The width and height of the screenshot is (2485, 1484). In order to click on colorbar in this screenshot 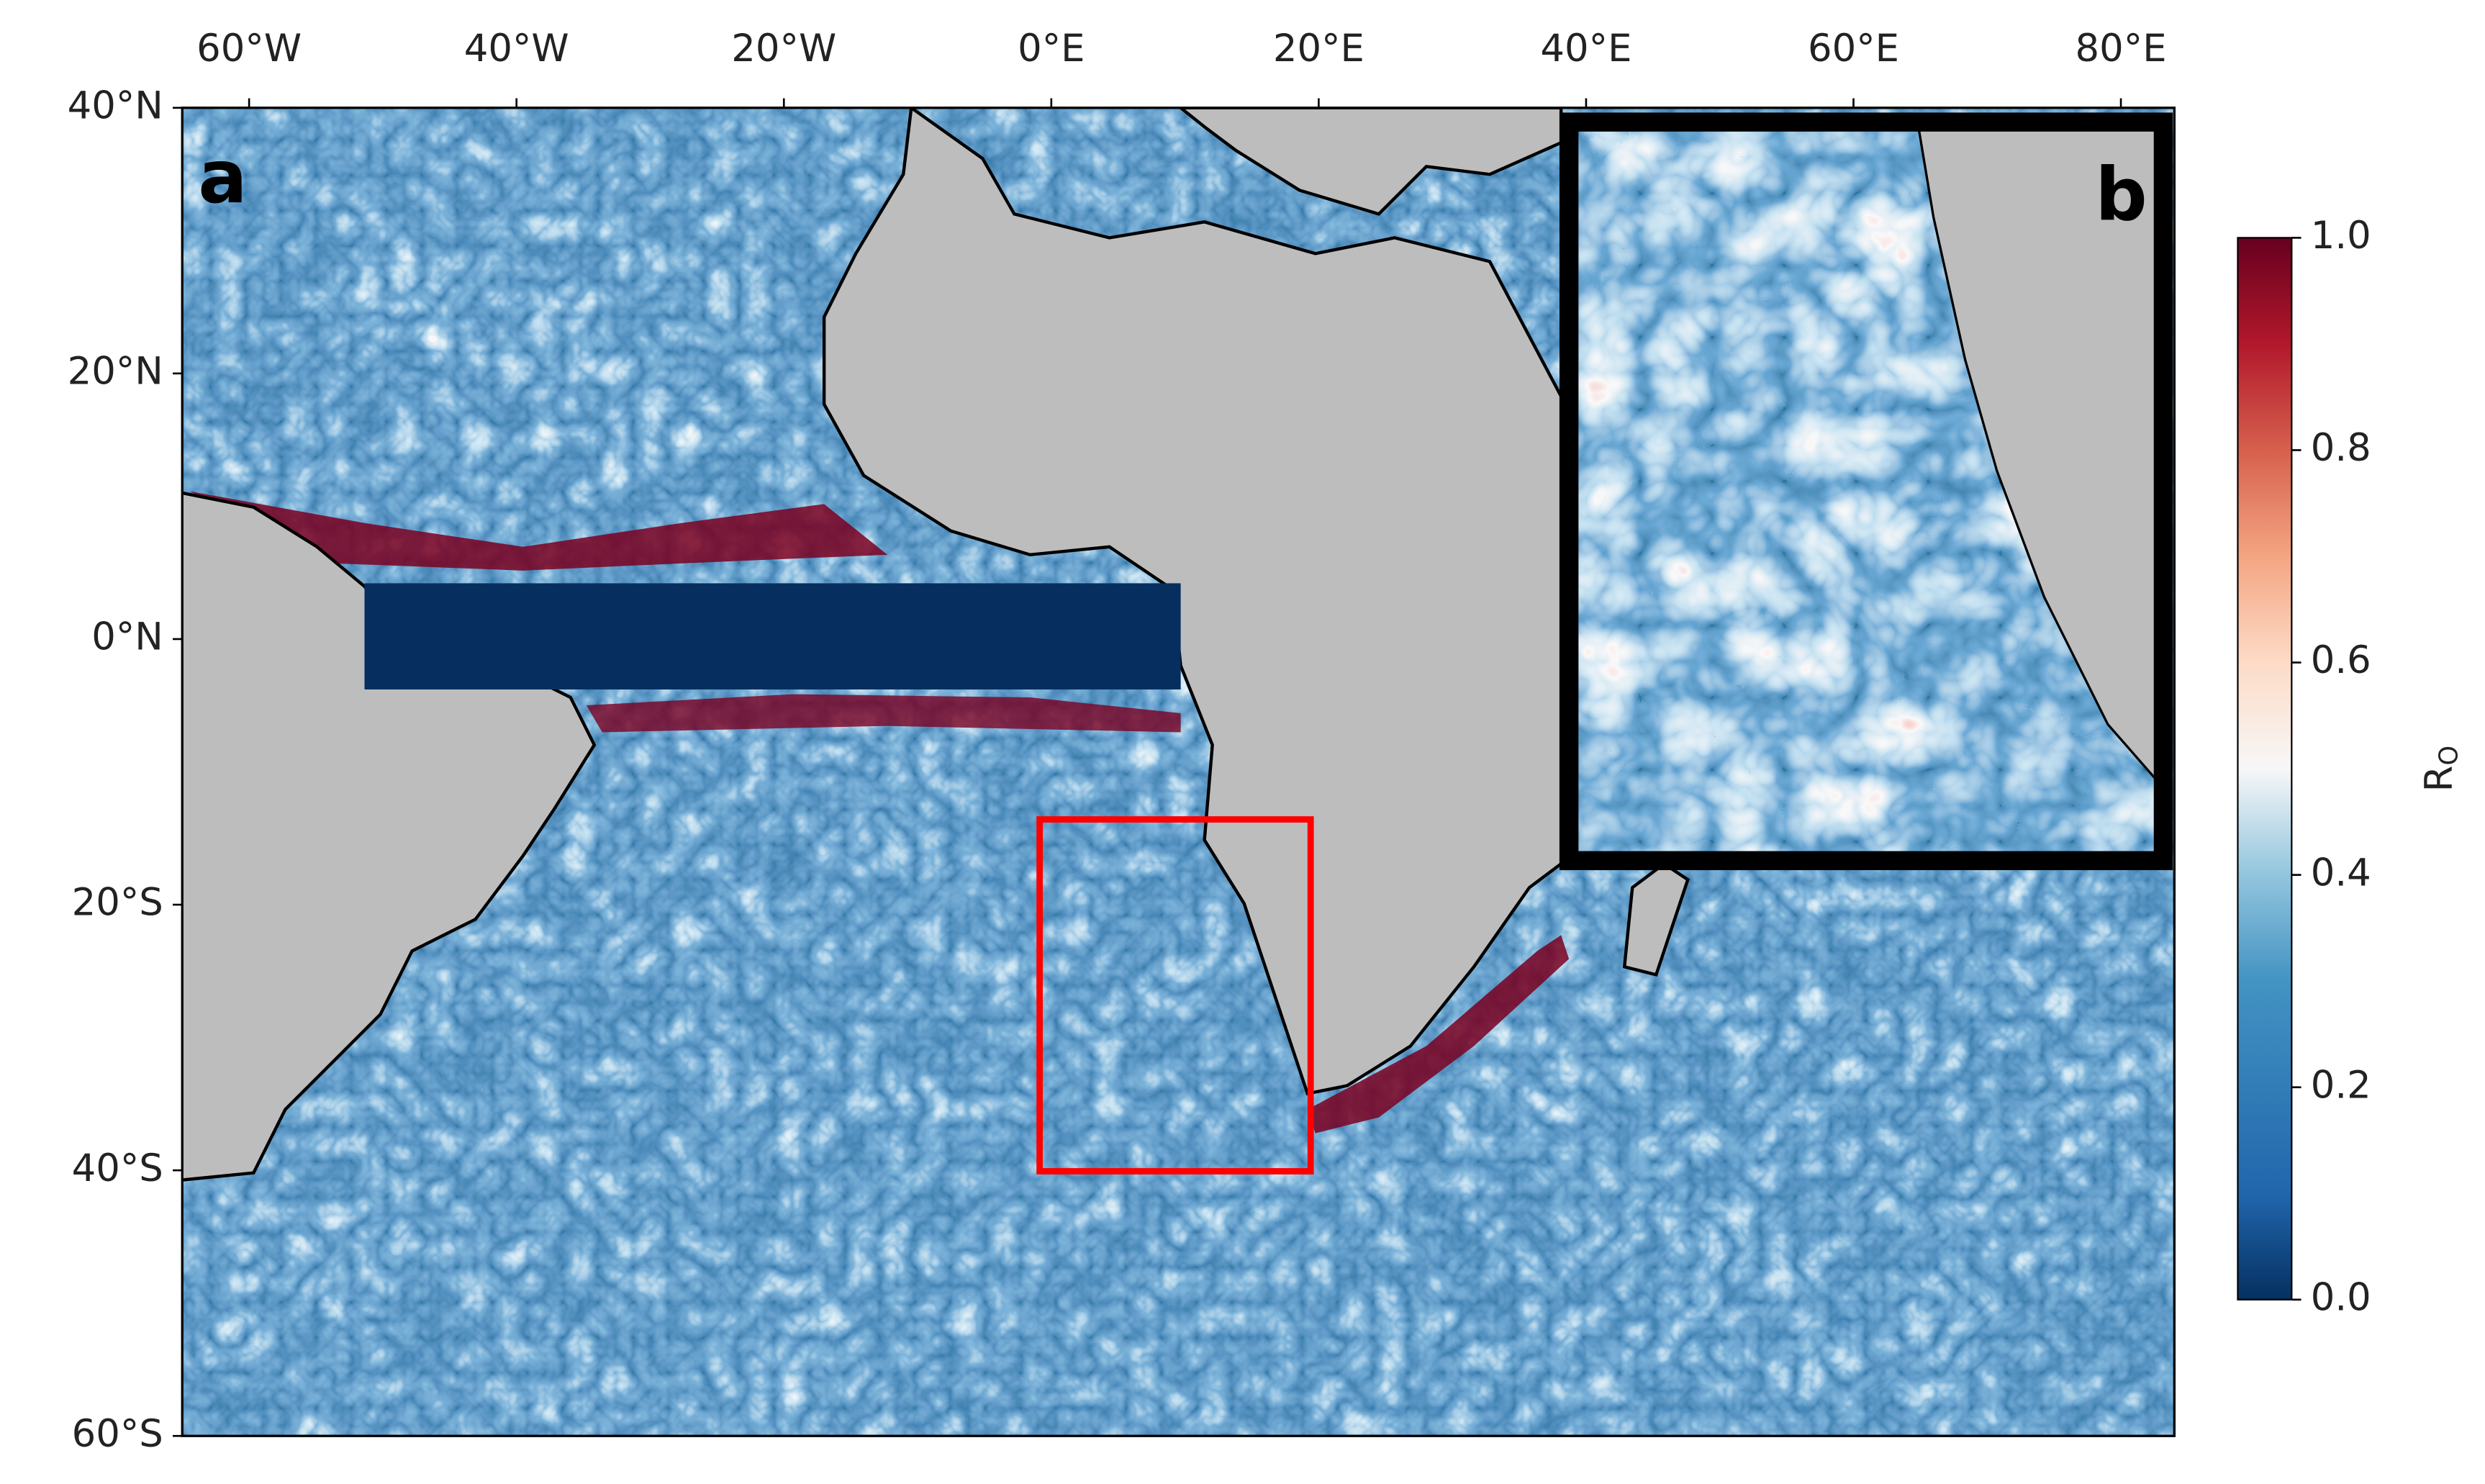, I will do `click(2265, 768)`.